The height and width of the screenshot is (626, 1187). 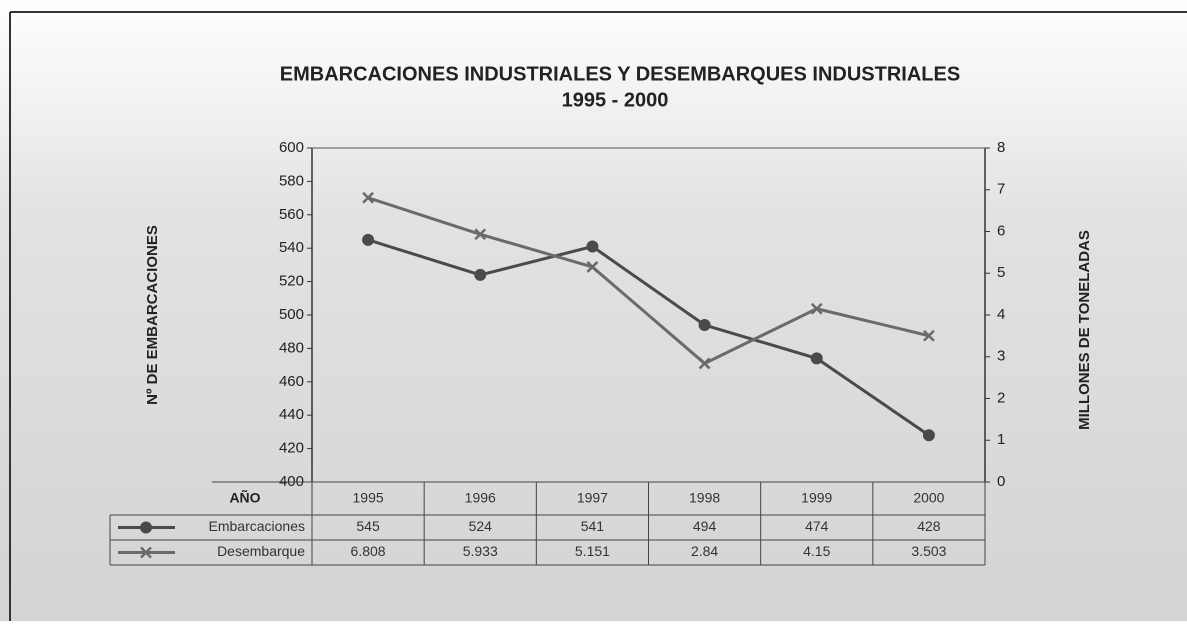 What do you see at coordinates (1001, 439) in the screenshot?
I see `y2-tick-label: 1` at bounding box center [1001, 439].